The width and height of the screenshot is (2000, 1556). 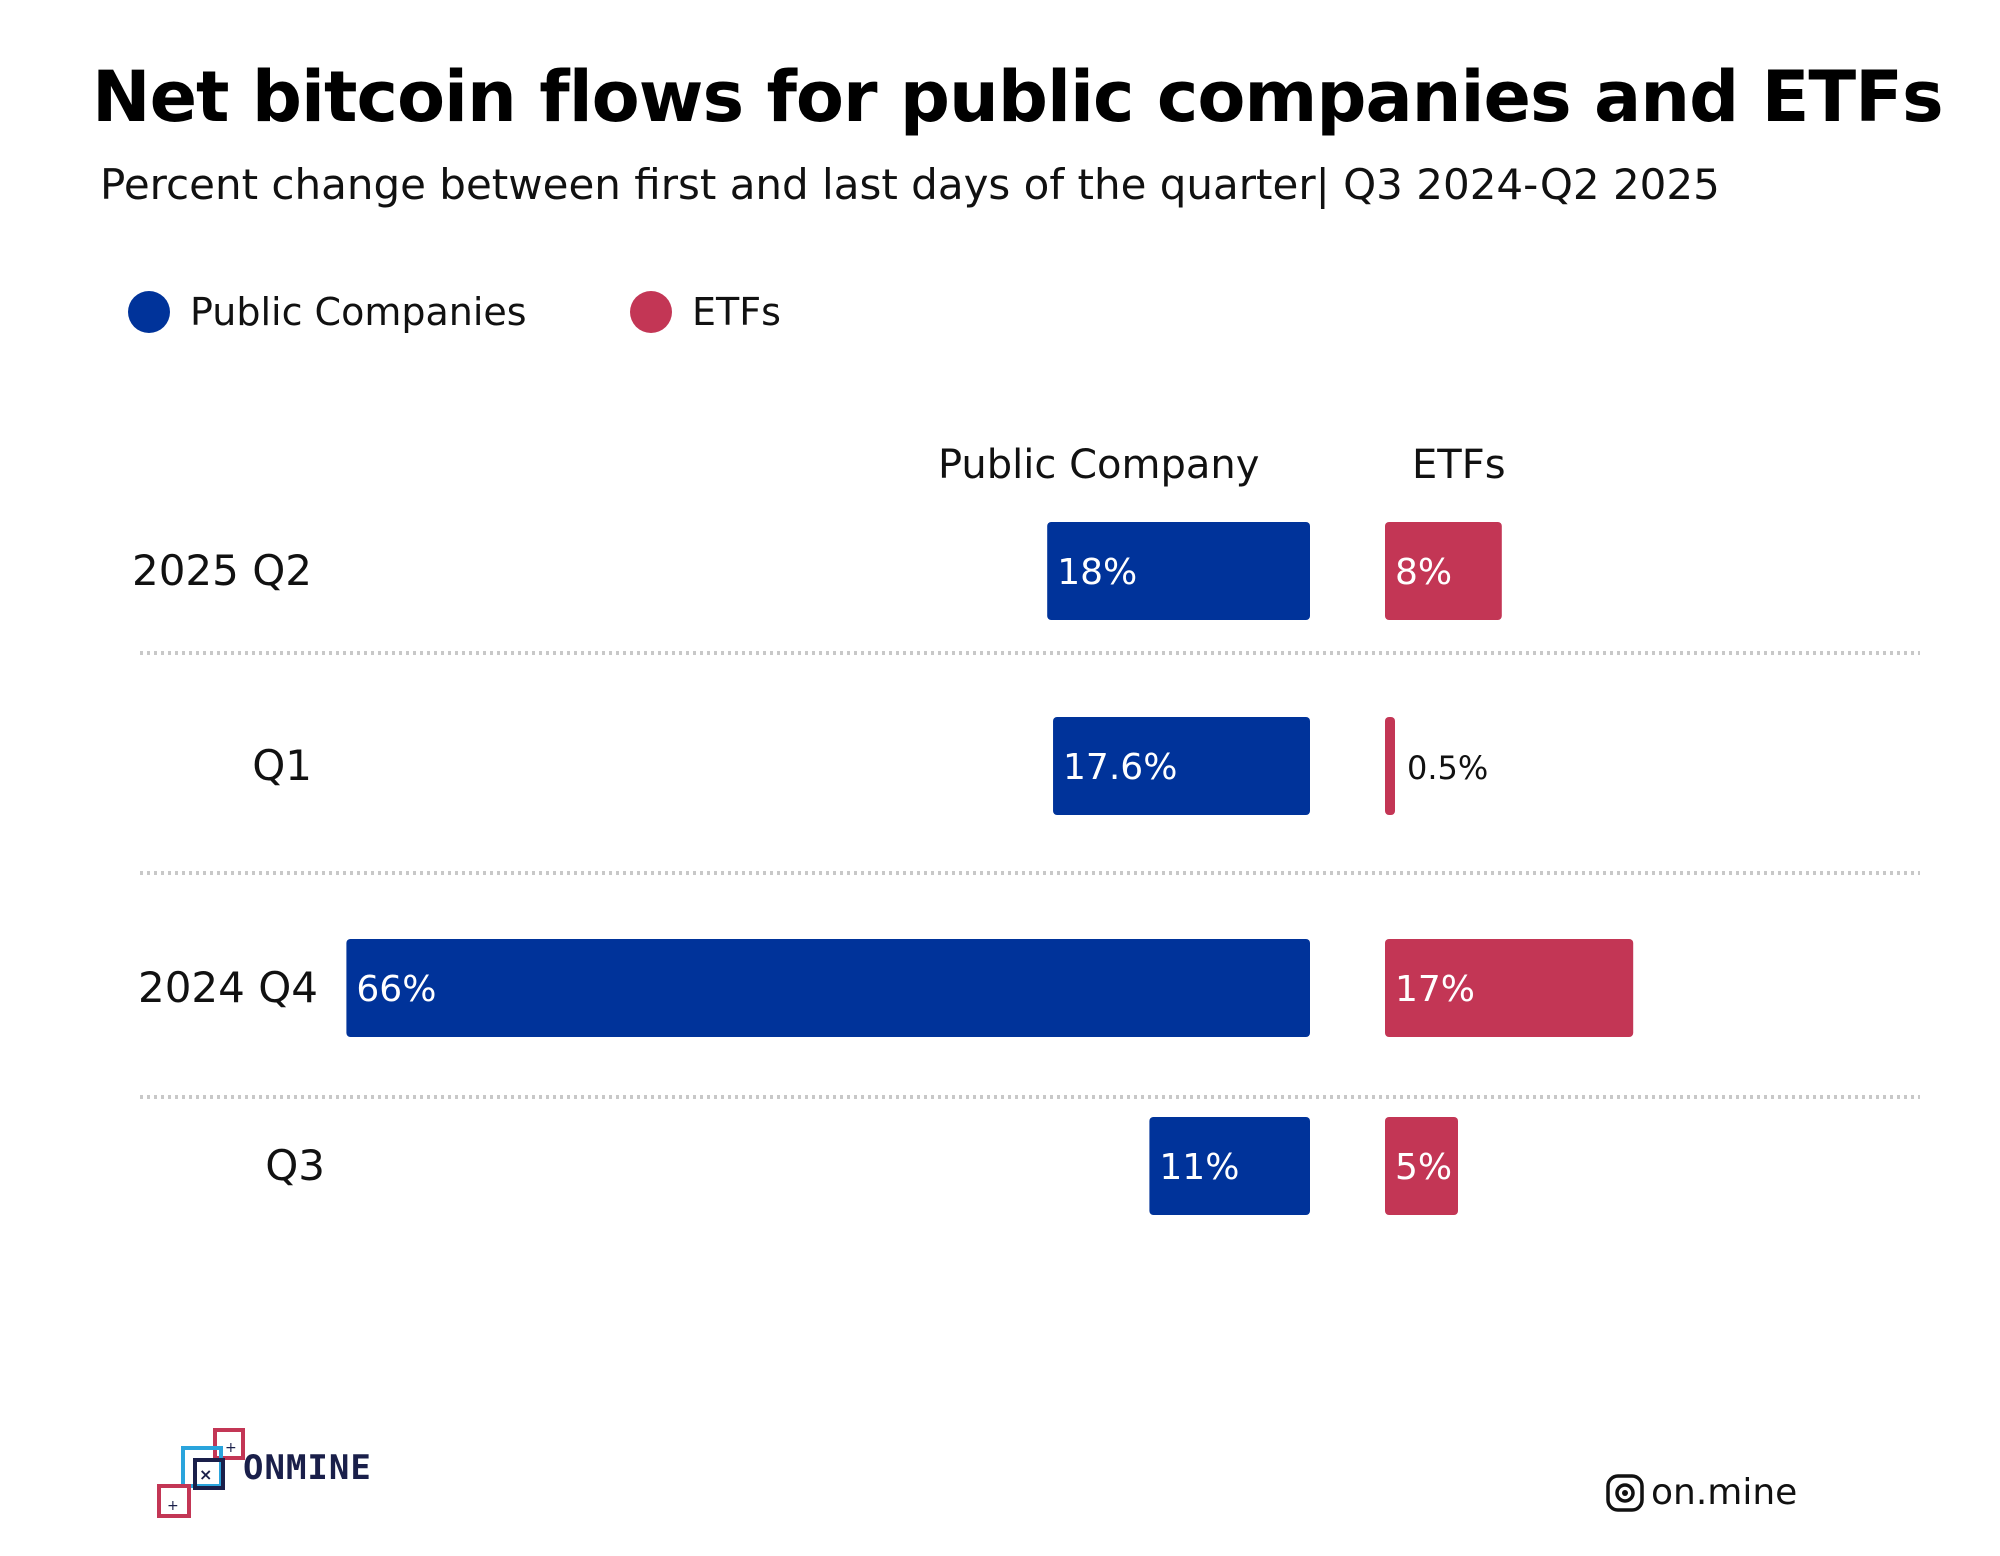 What do you see at coordinates (149, 312) in the screenshot?
I see `legend-swatch-public-companies` at bounding box center [149, 312].